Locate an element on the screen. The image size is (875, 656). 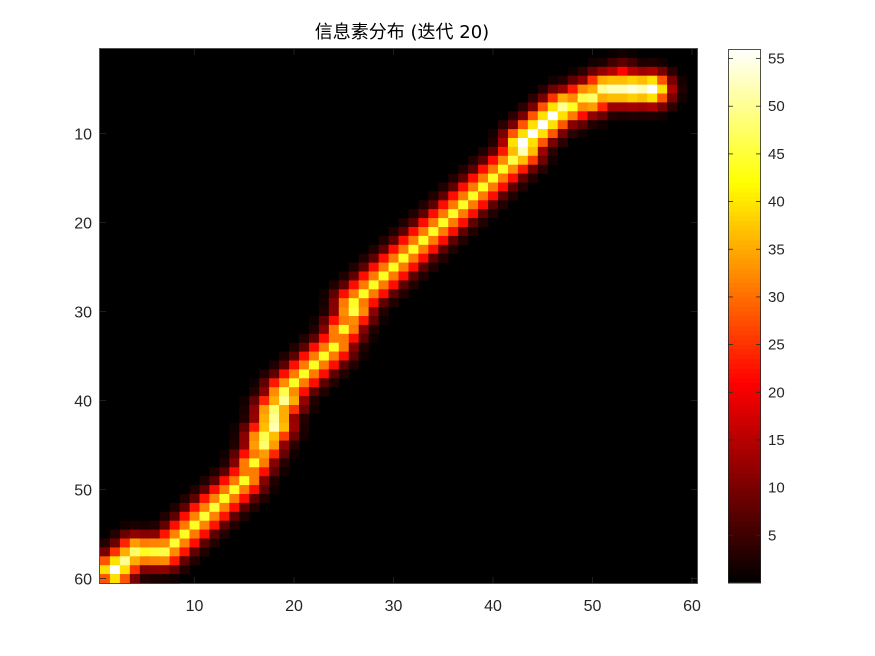
x-tick-label: 20 is located at coordinates (294, 606).